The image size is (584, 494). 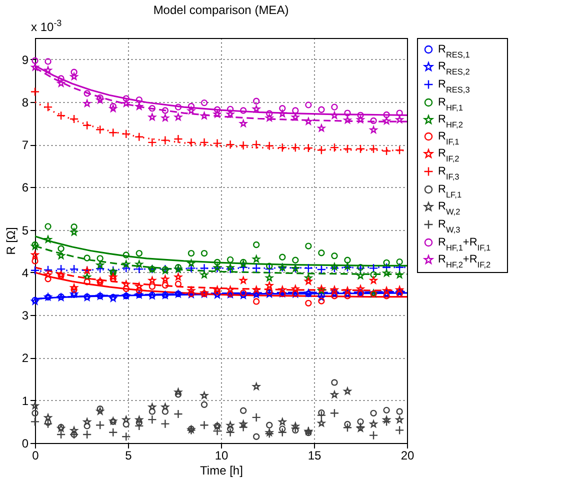 What do you see at coordinates (25, 230) in the screenshot?
I see `y-tick-label: 5` at bounding box center [25, 230].